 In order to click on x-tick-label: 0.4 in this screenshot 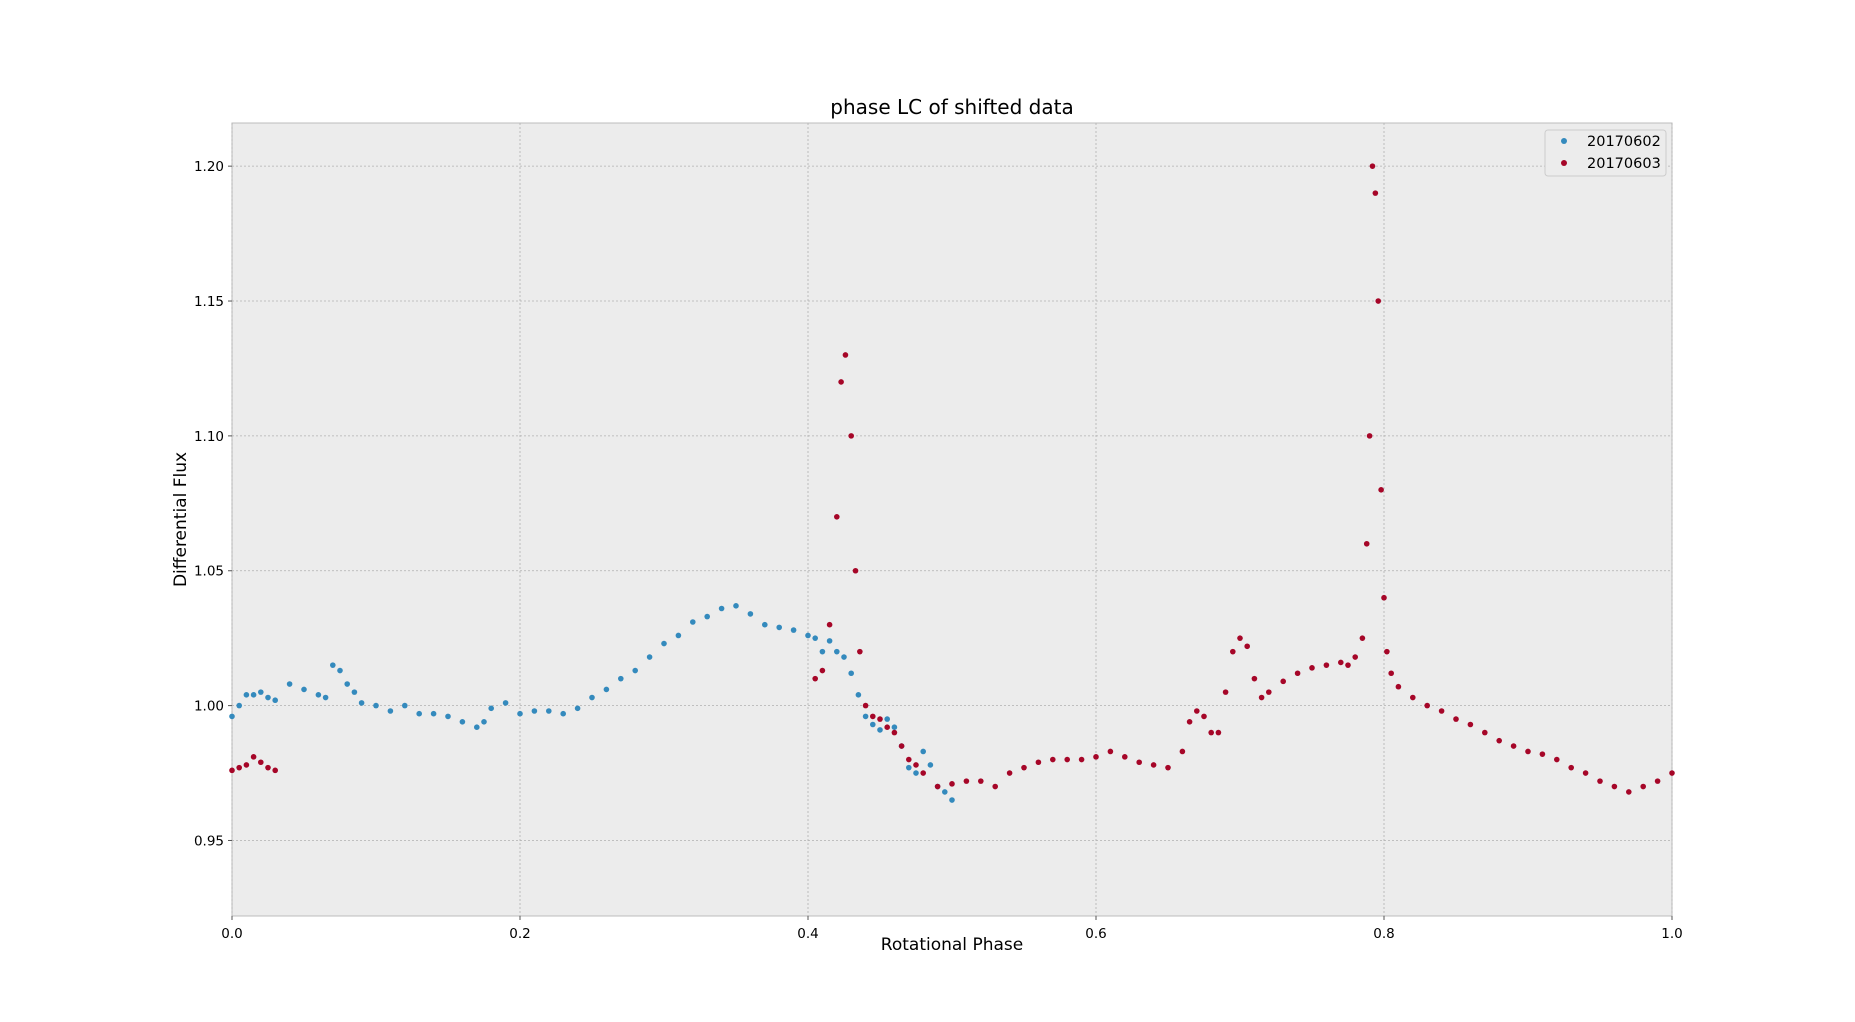, I will do `click(807, 934)`.